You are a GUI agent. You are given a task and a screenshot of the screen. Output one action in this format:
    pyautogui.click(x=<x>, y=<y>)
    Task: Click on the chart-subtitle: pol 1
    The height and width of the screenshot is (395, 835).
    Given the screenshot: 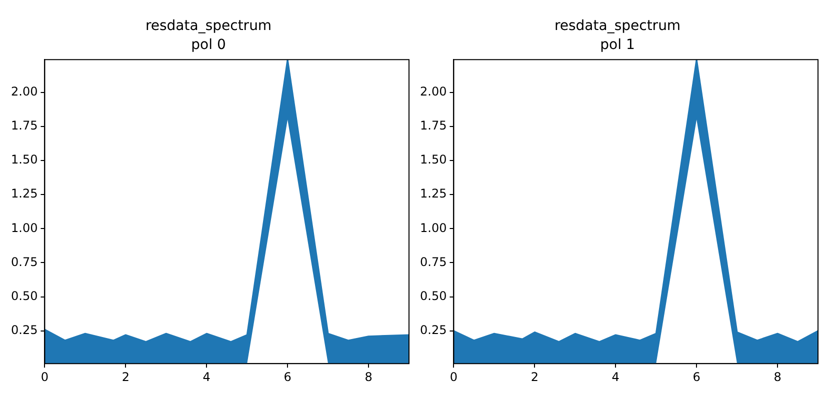 What is the action you would take?
    pyautogui.click(x=617, y=44)
    